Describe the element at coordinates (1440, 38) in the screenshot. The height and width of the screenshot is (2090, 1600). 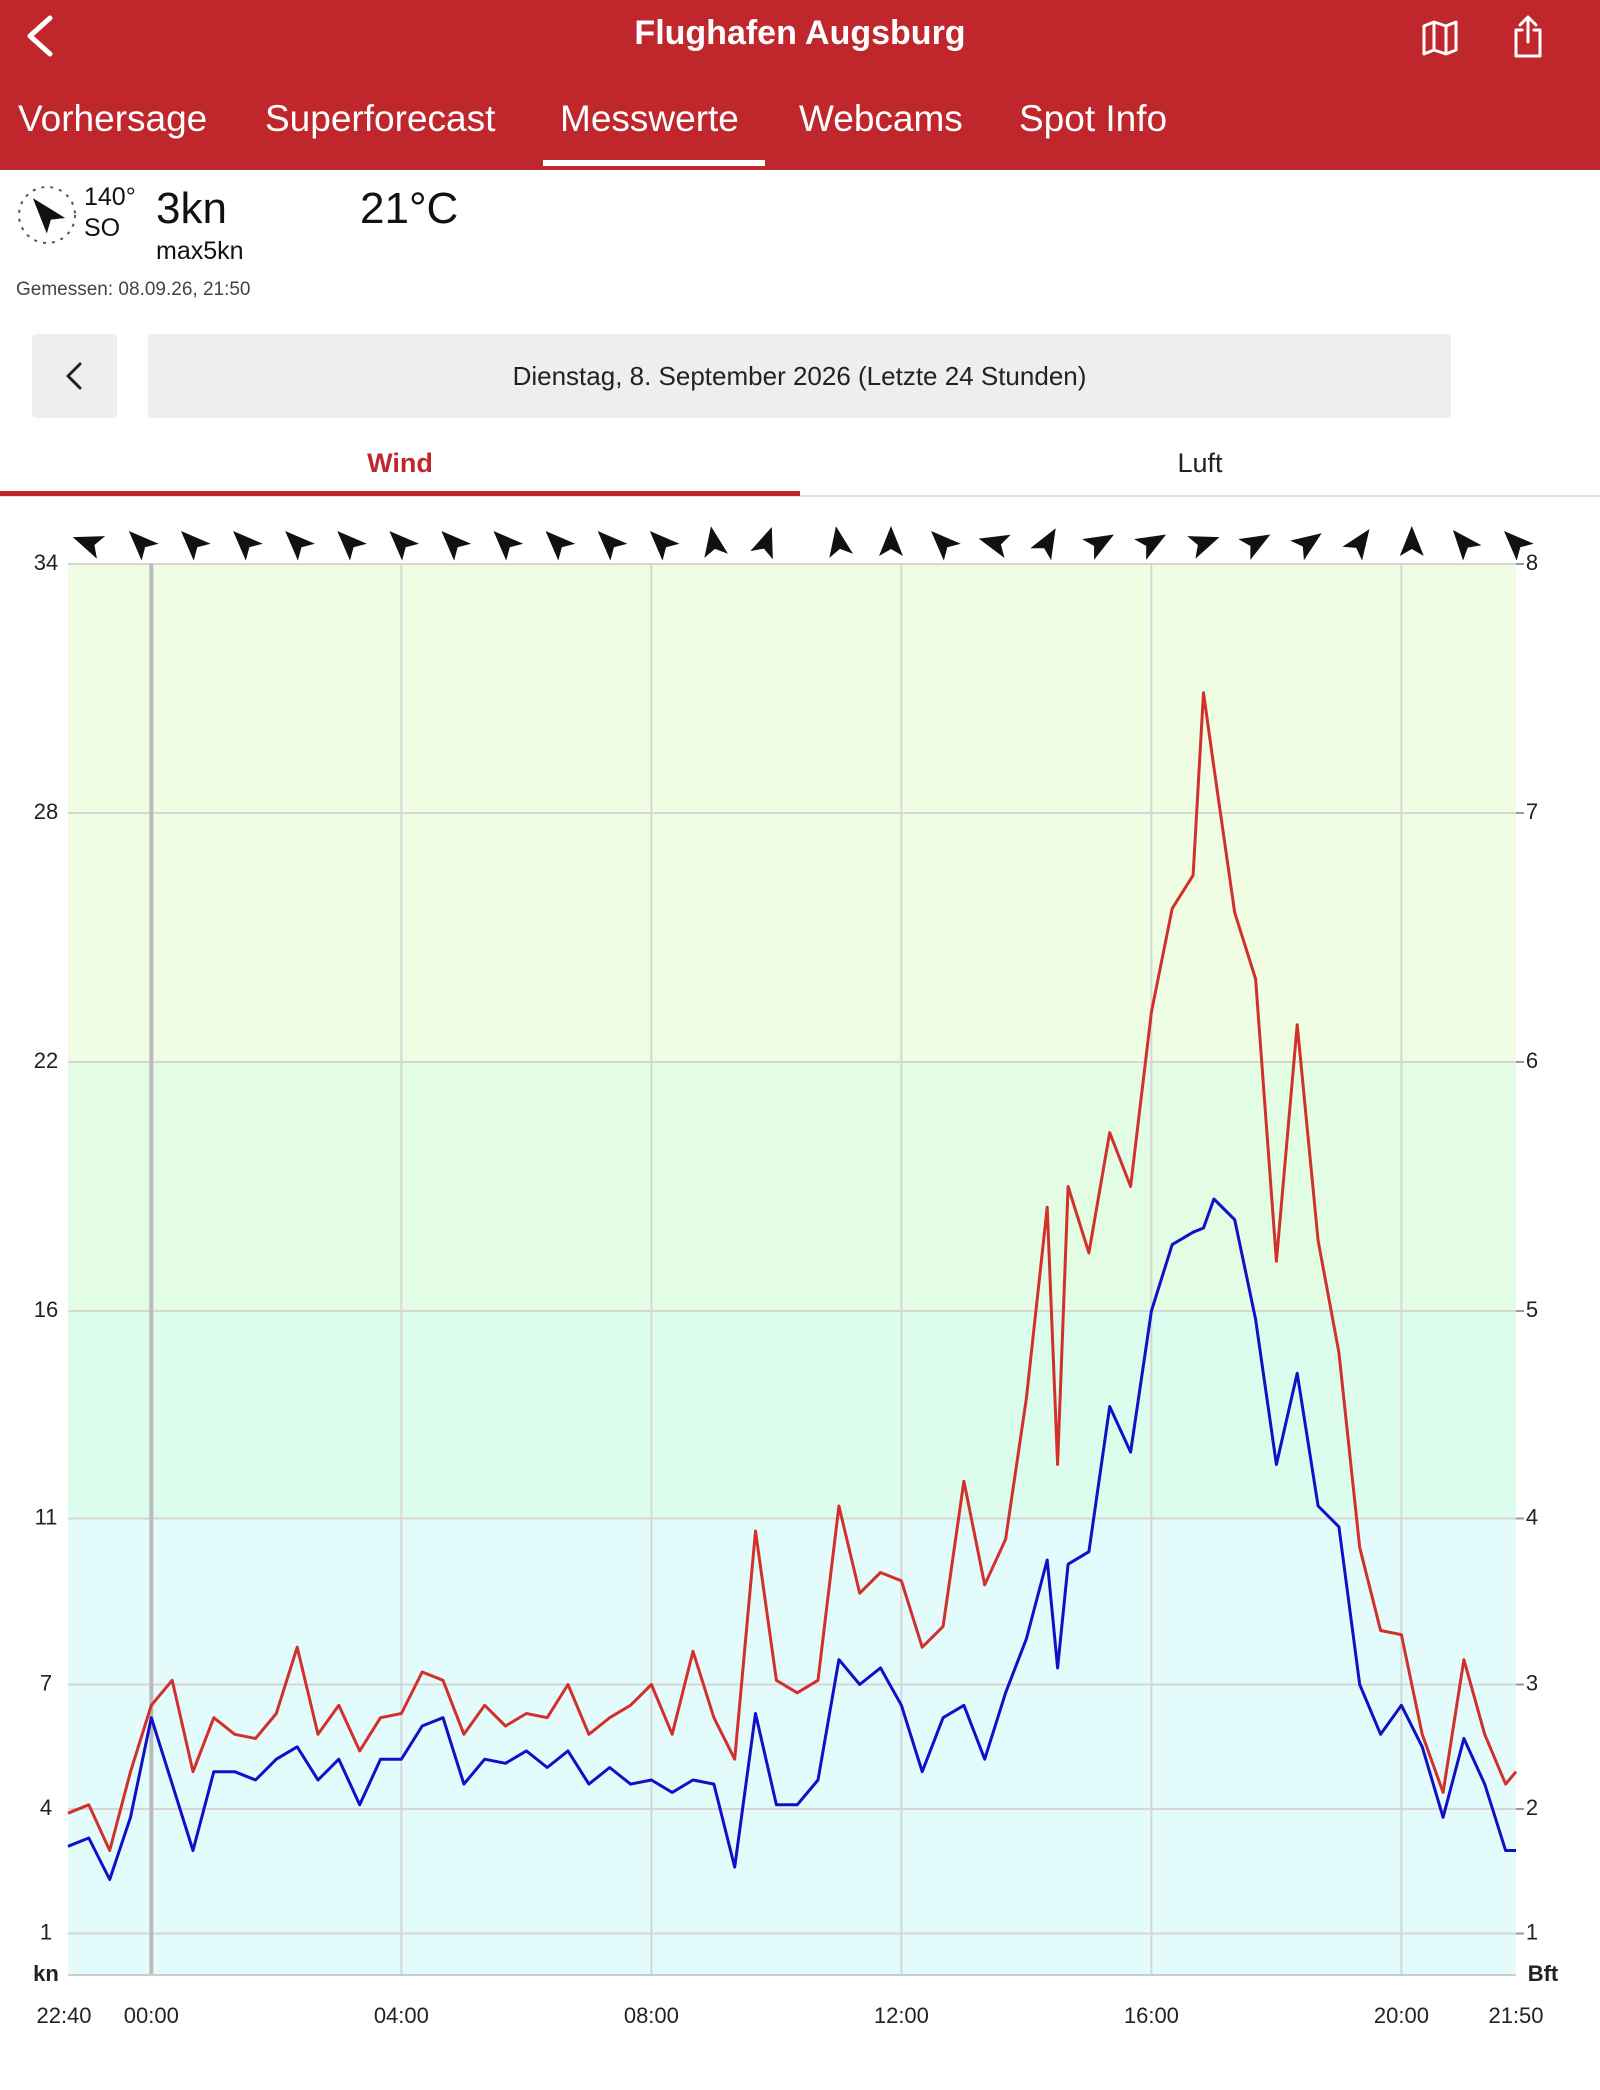
I see `map-button` at that location.